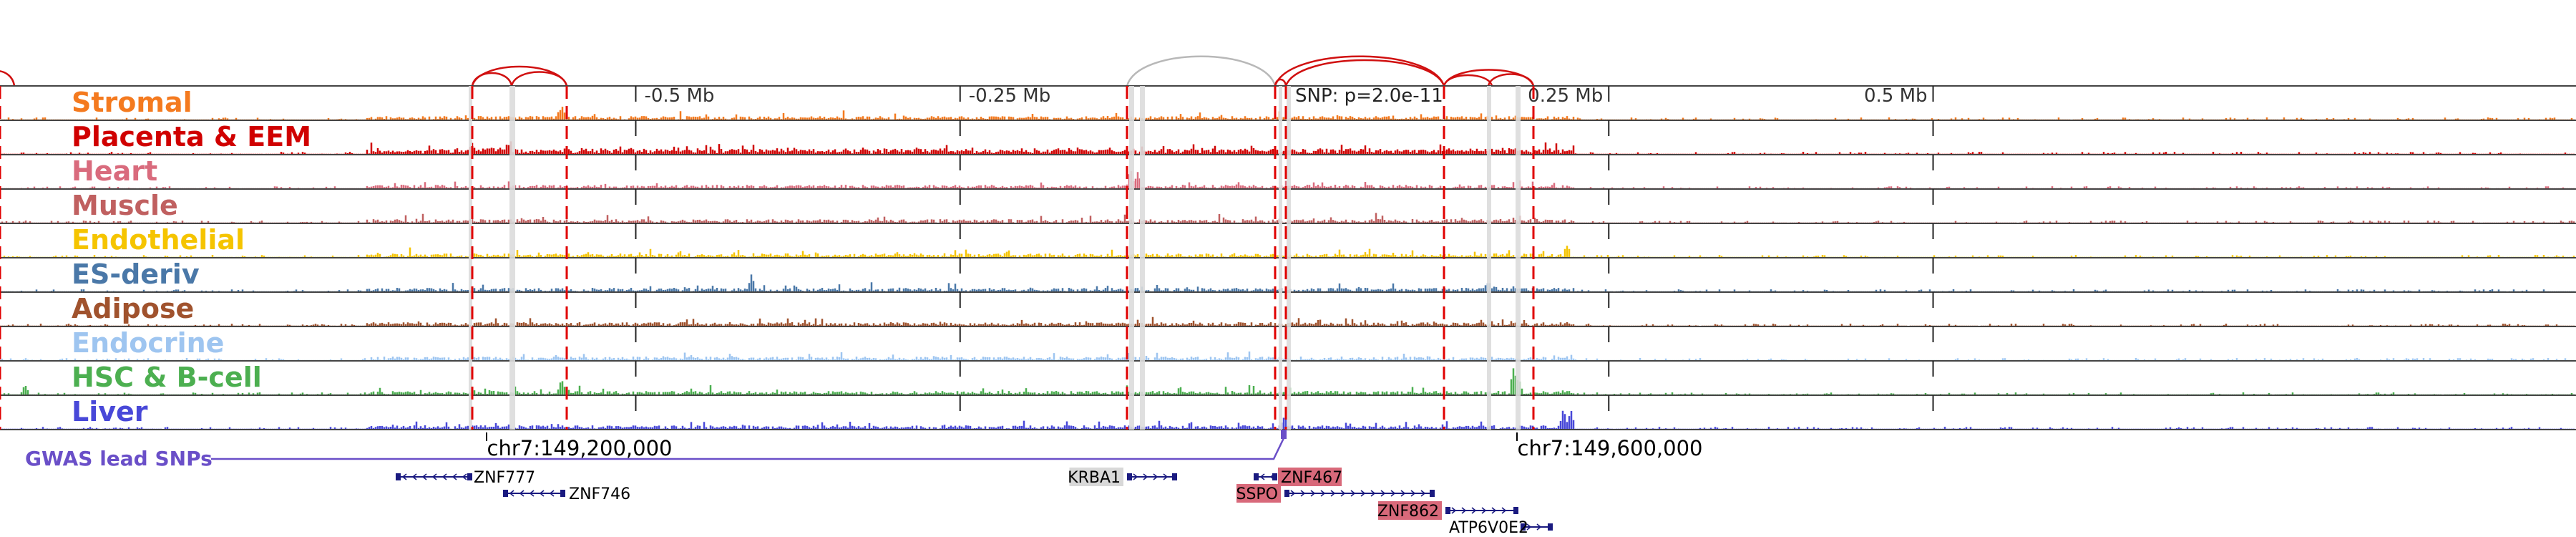  What do you see at coordinates (1447, 511) in the screenshot?
I see `gene-znf862: ZNF862` at bounding box center [1447, 511].